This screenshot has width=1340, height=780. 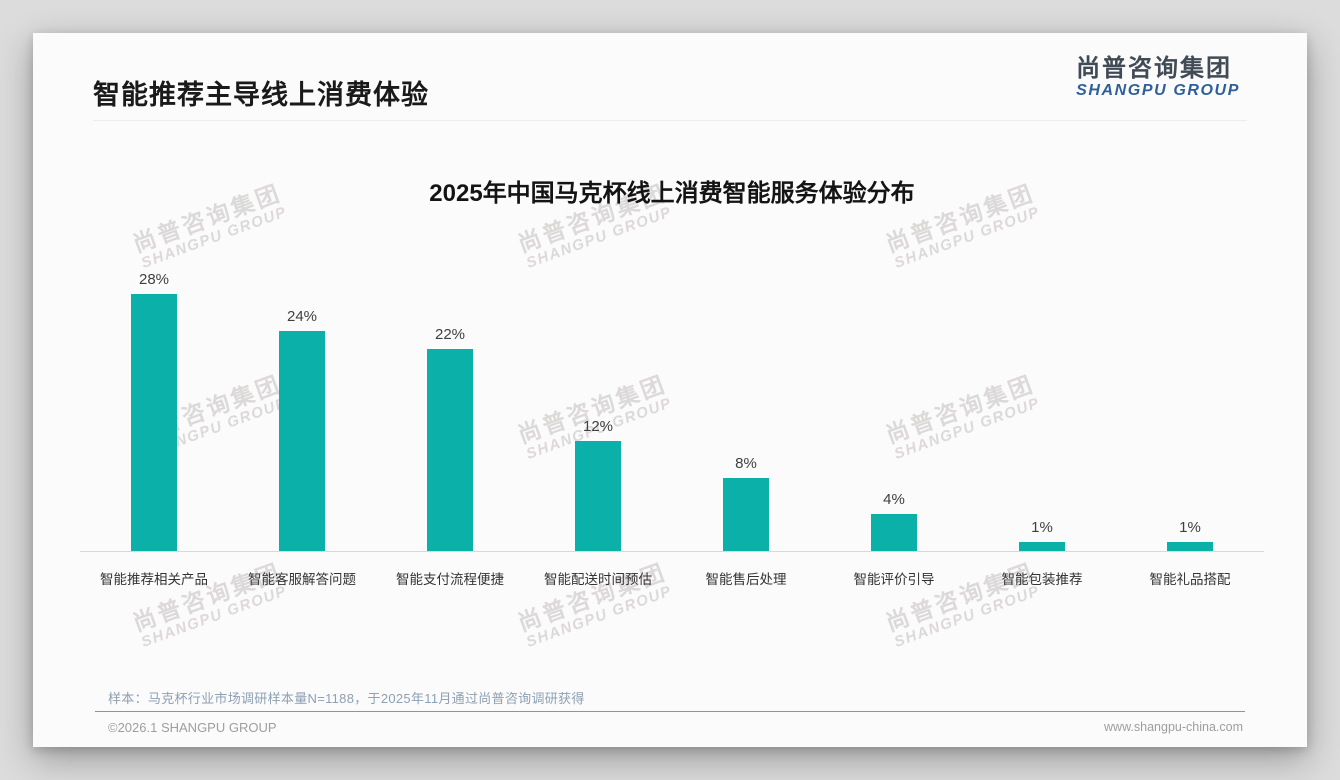 I want to click on bar-value-label: 22%, so click(x=450, y=334).